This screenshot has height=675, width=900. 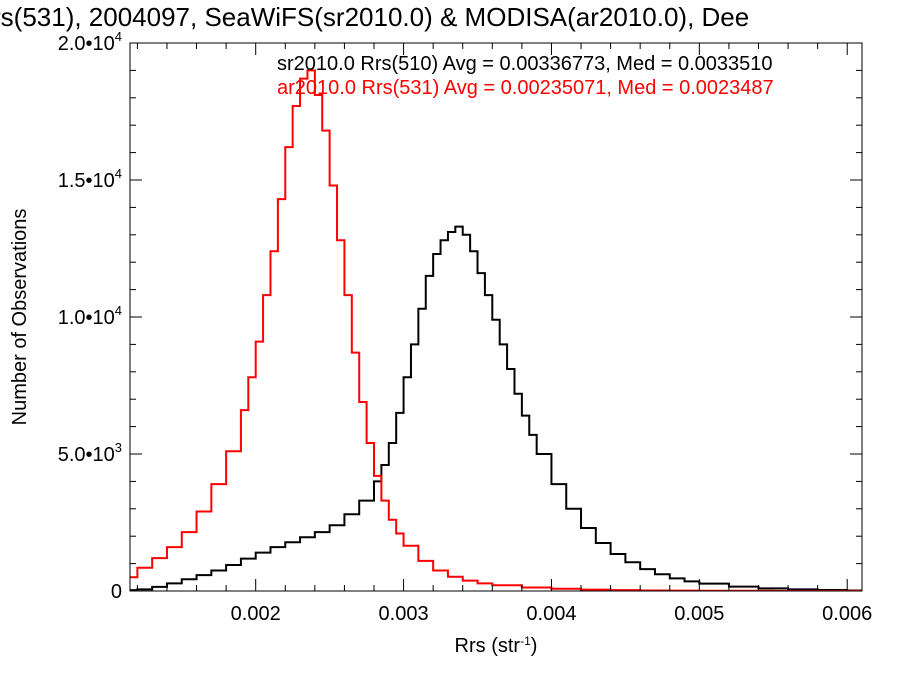 I want to click on y-tick-mantissa: 2.0•10, so click(x=86, y=44).